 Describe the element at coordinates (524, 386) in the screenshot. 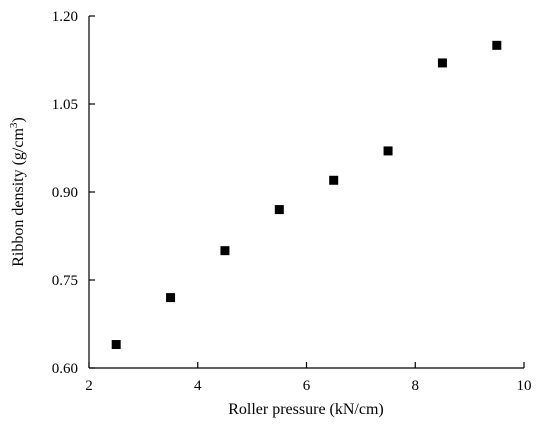

I see `x-tick-label: 10` at that location.